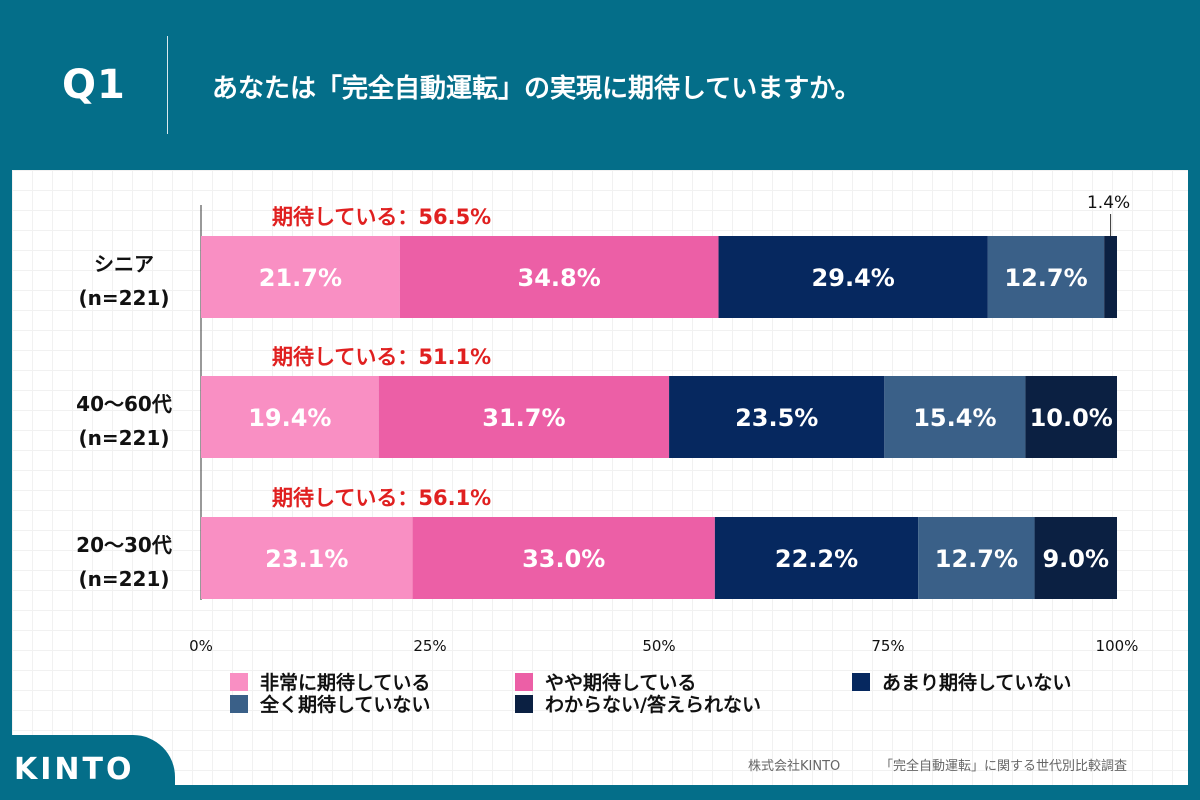 This screenshot has height=800, width=1200. I want to click on data-label: 31.7%, so click(523, 418).